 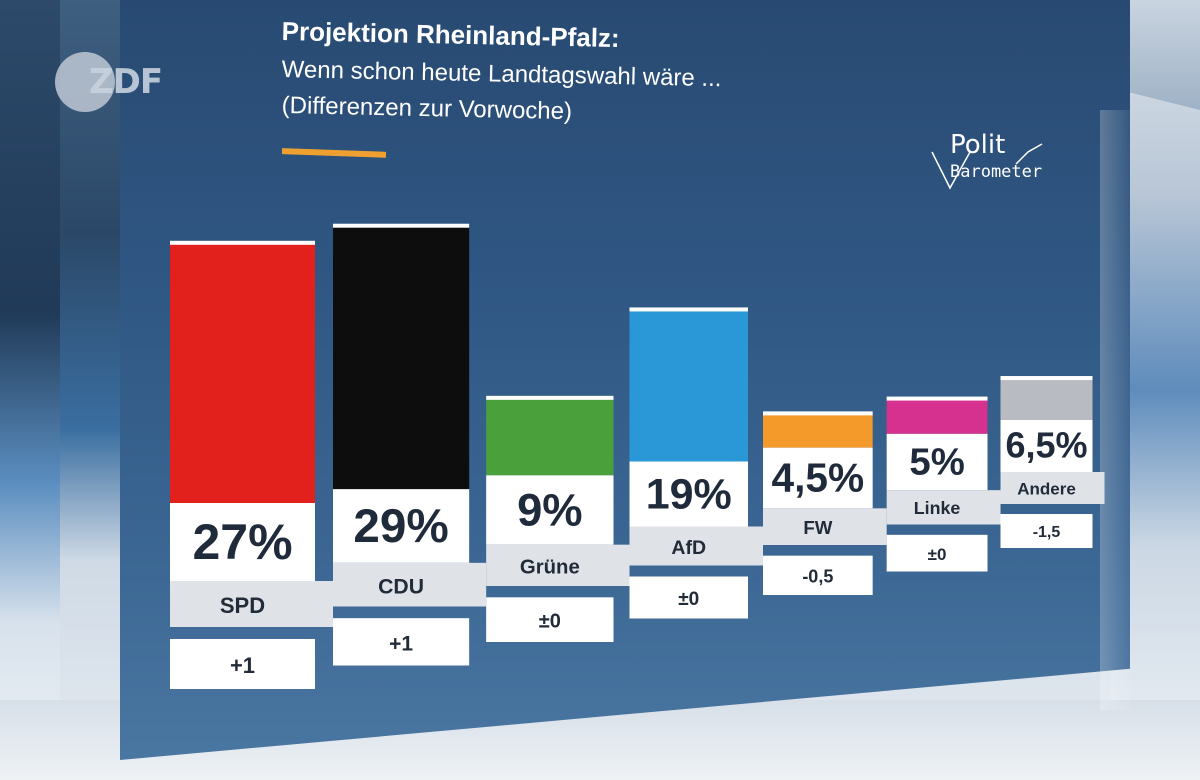 I want to click on value-box-linke, so click(x=937, y=462).